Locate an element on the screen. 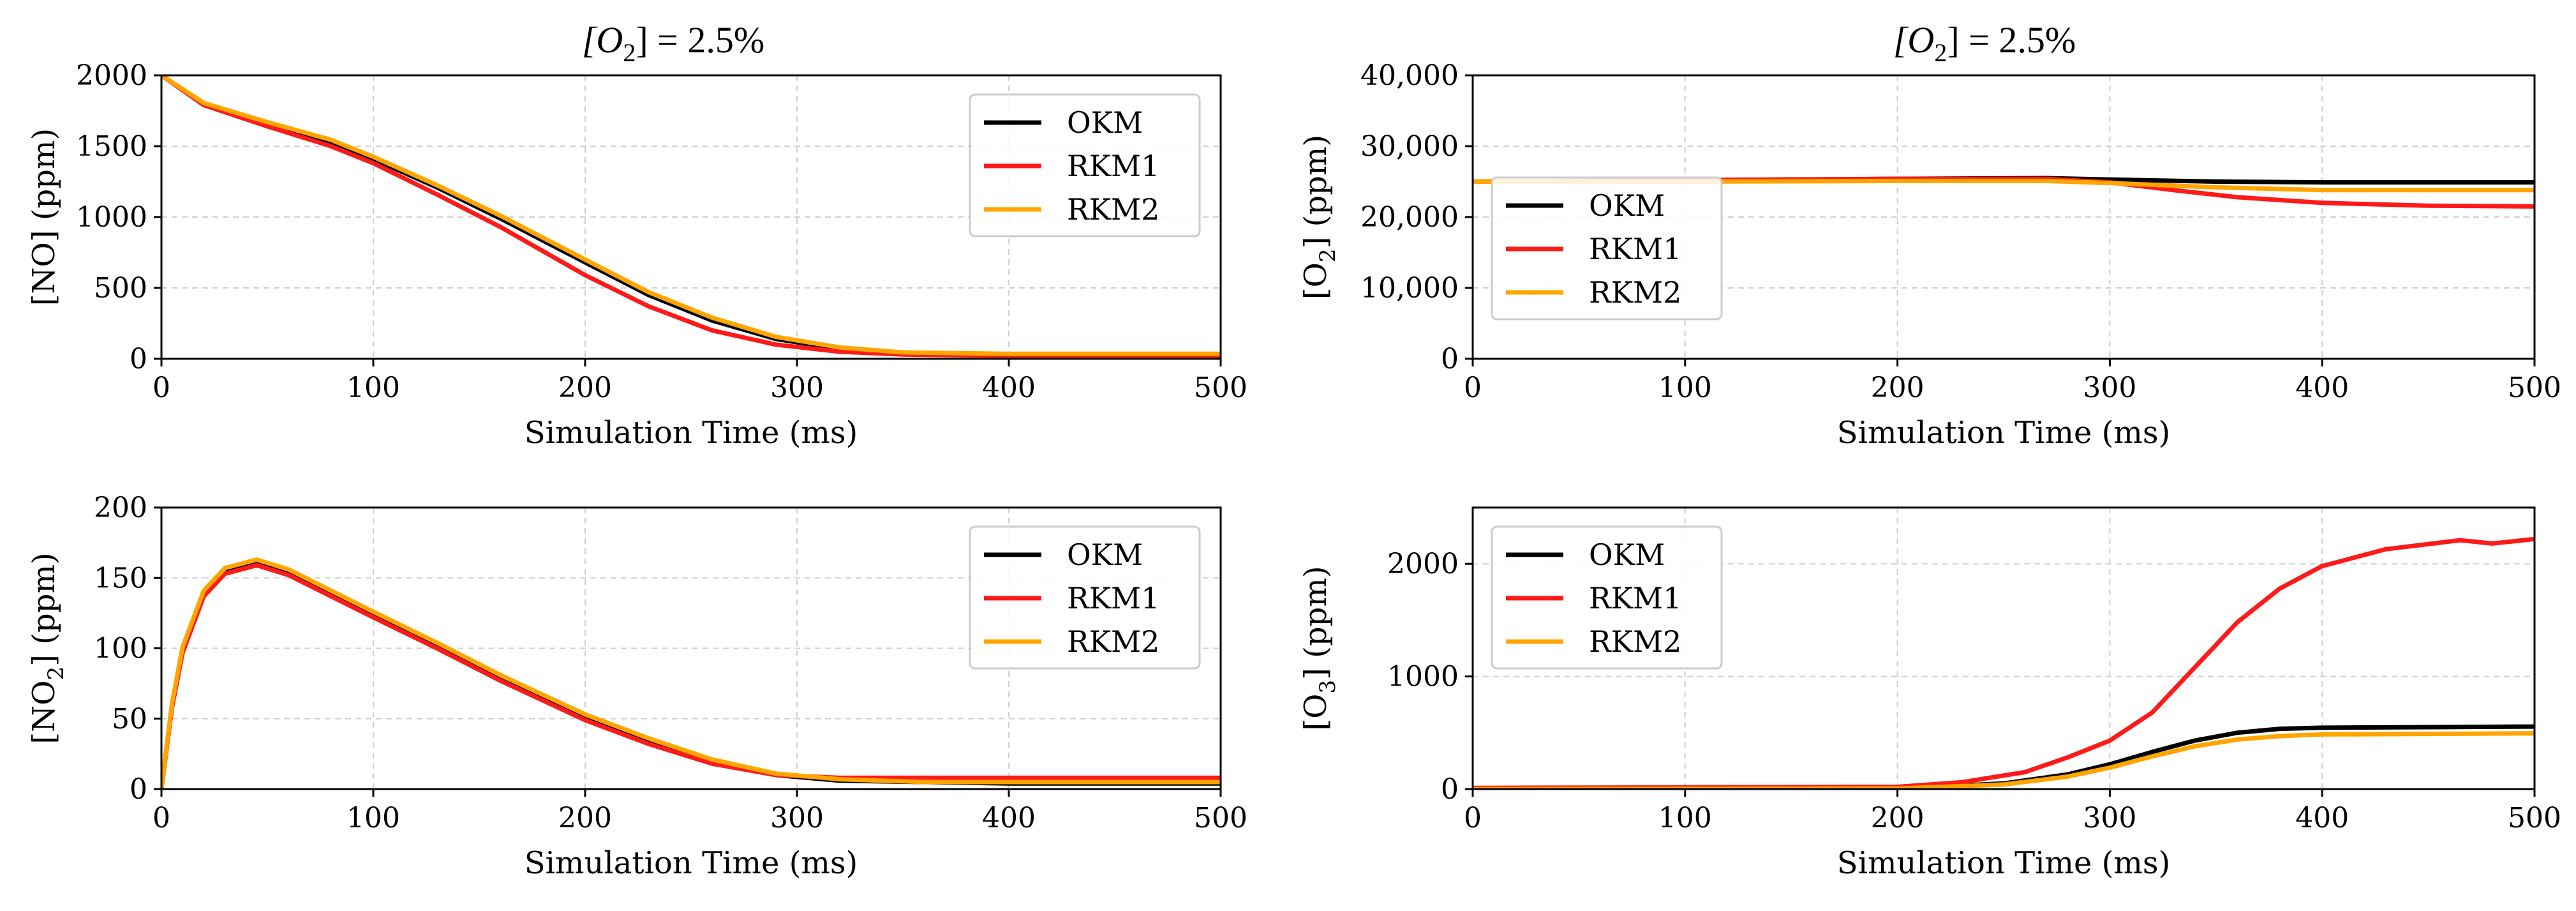  y-tick-label: 30,000 is located at coordinates (1409, 146).